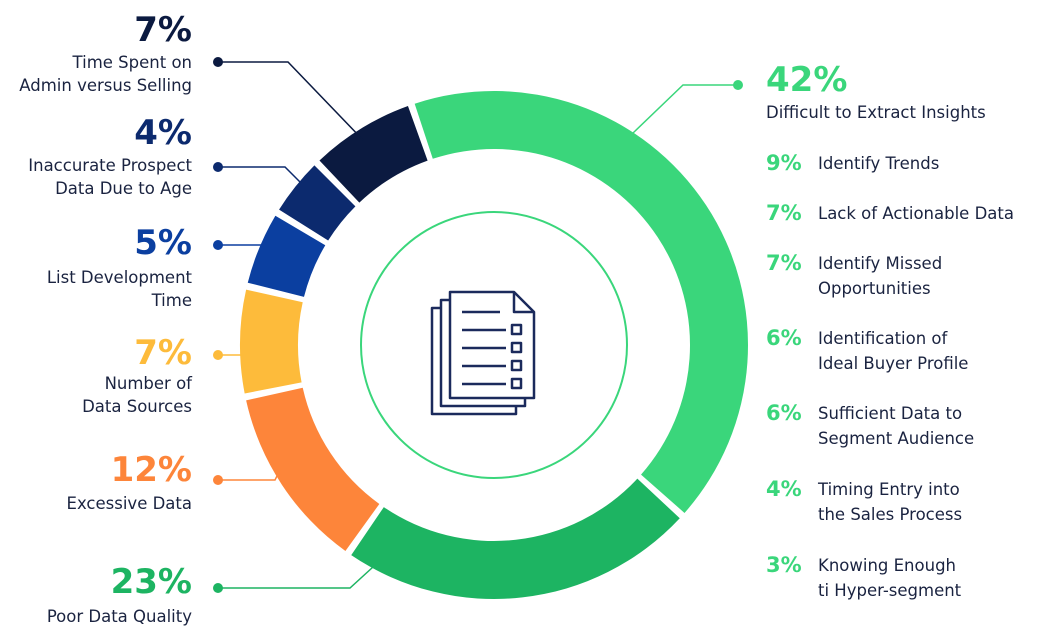 This screenshot has width=1039, height=635. What do you see at coordinates (890, 578) in the screenshot?
I see `breakdown-label: Knowing Enough ti Hyper-segment` at bounding box center [890, 578].